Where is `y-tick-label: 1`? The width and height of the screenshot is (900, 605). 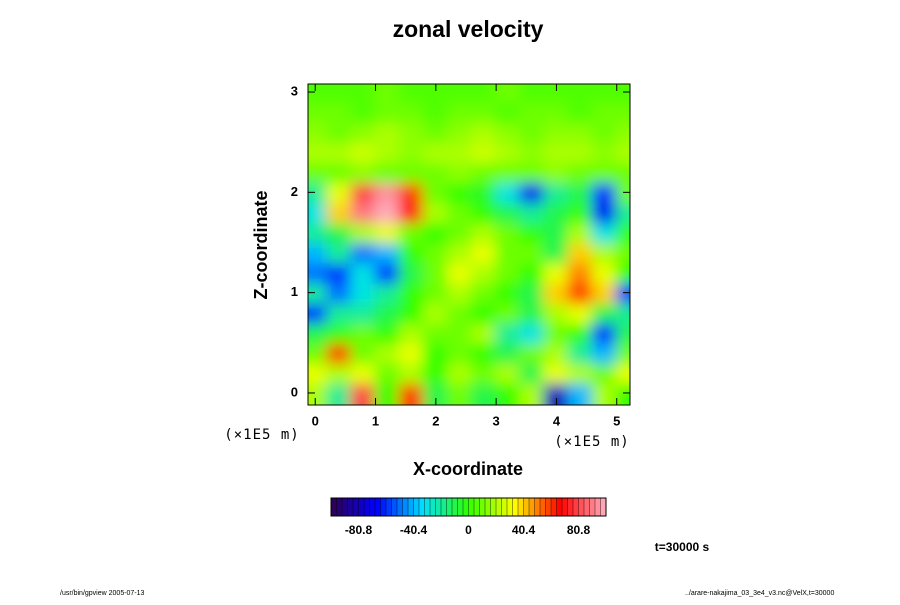
y-tick-label: 1 is located at coordinates (294, 291).